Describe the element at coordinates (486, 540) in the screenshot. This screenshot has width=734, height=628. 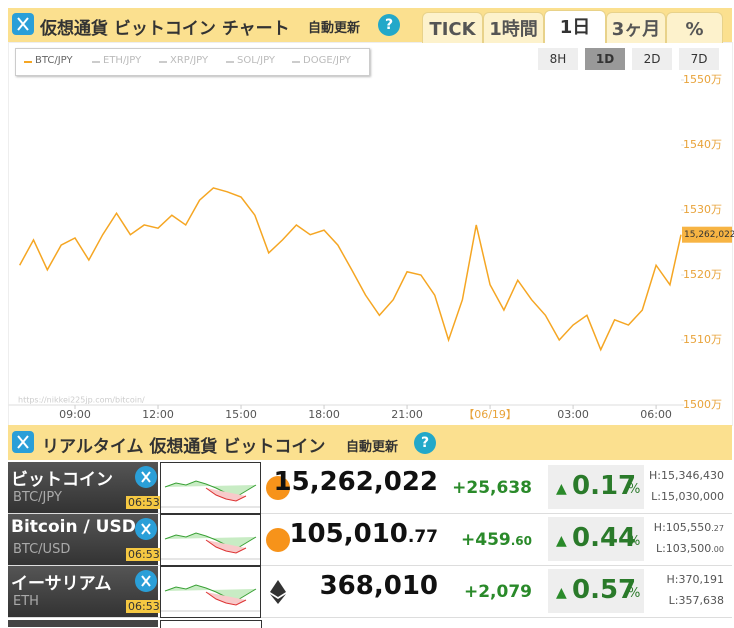
I see `change-int: +459` at that location.